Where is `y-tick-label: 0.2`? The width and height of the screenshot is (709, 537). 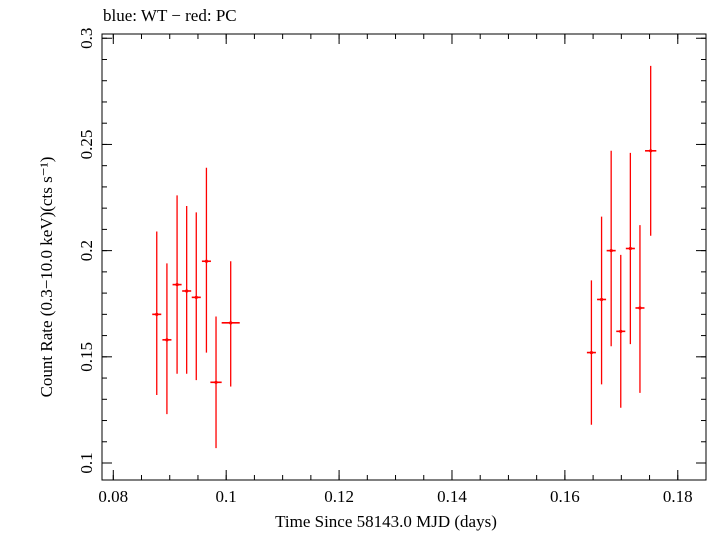 y-tick-label: 0.2 is located at coordinates (86, 250).